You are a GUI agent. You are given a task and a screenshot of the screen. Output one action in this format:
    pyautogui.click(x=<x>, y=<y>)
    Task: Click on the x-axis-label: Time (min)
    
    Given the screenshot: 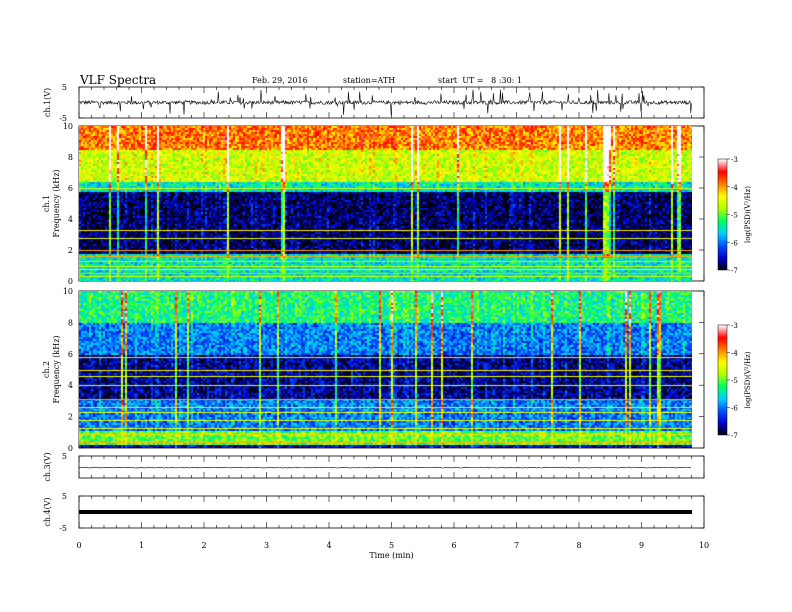 What is the action you would take?
    pyautogui.click(x=391, y=555)
    